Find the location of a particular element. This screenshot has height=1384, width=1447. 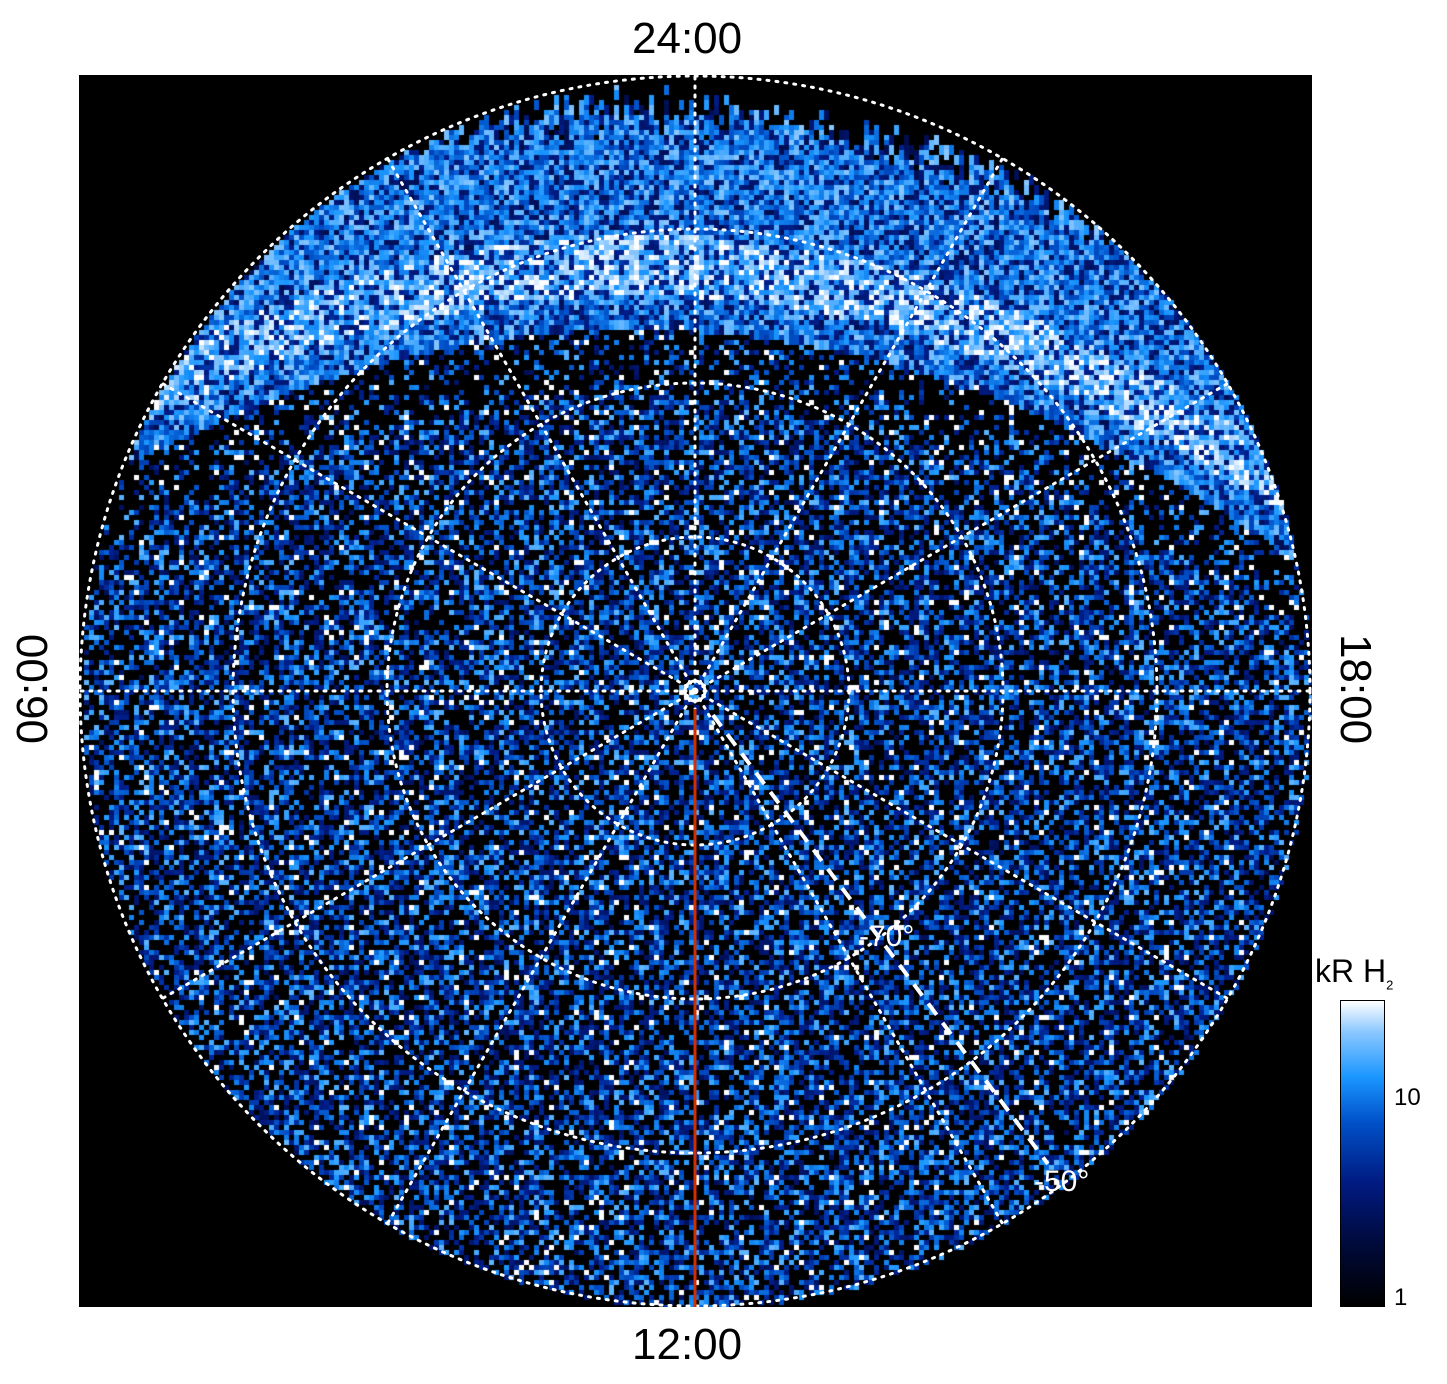

dashed-meridian is located at coordinates (880, 939).